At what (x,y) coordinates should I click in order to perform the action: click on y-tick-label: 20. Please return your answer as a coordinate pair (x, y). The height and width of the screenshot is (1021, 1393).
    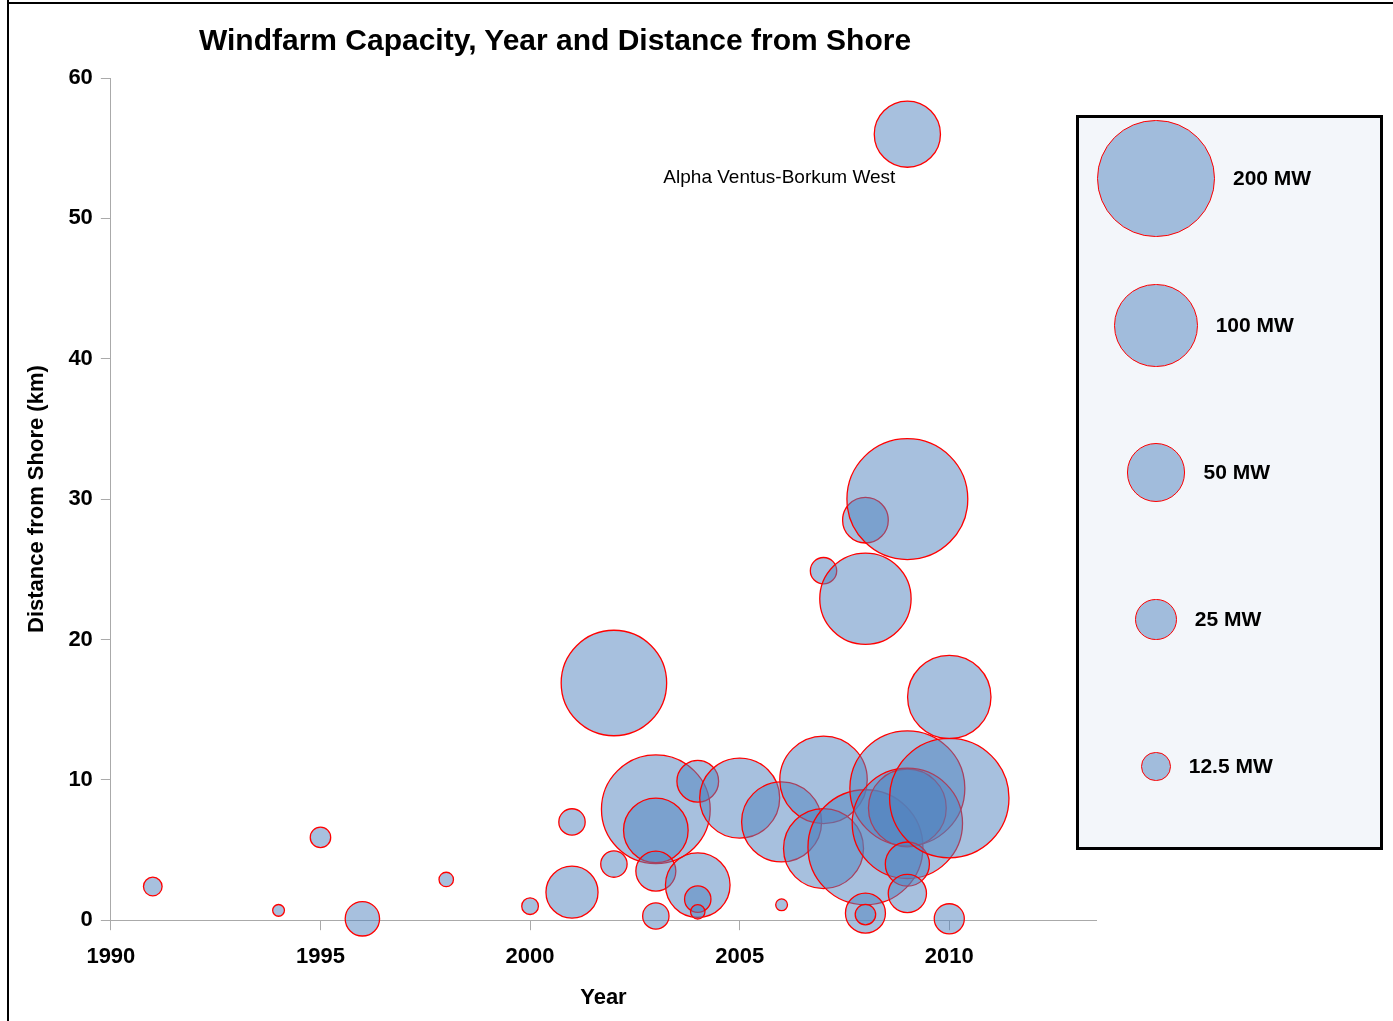
    Looking at the image, I should click on (80, 638).